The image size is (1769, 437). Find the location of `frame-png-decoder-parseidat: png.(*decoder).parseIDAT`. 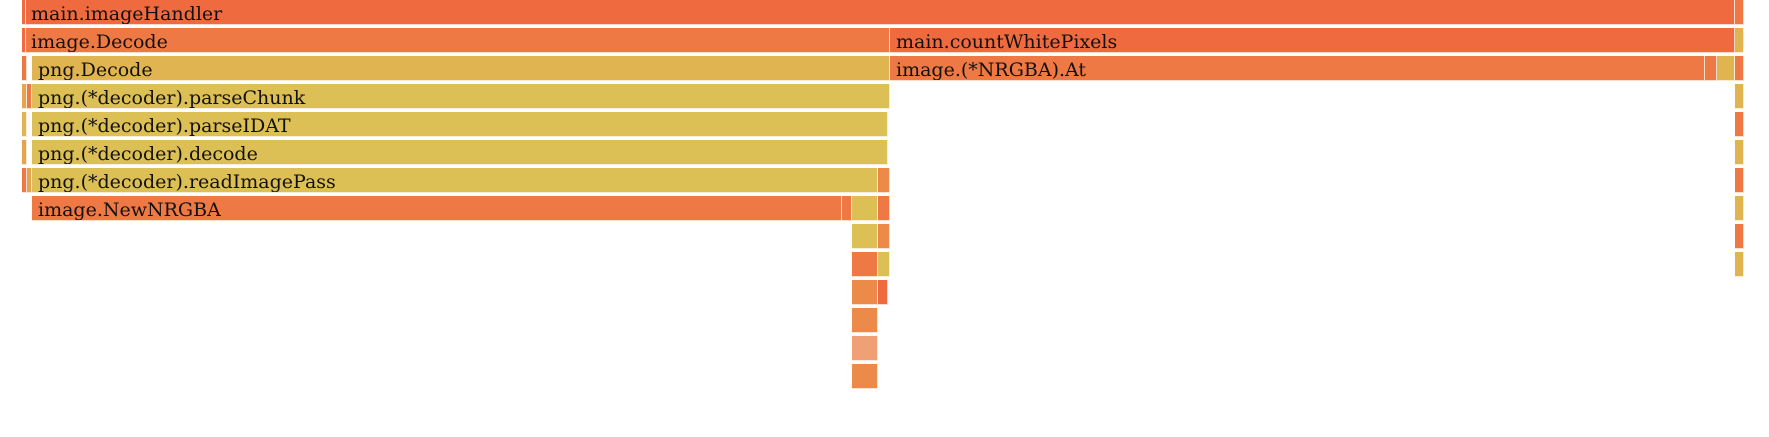

frame-png-decoder-parseidat: png.(*decoder).parseIDAT is located at coordinates (460, 124).